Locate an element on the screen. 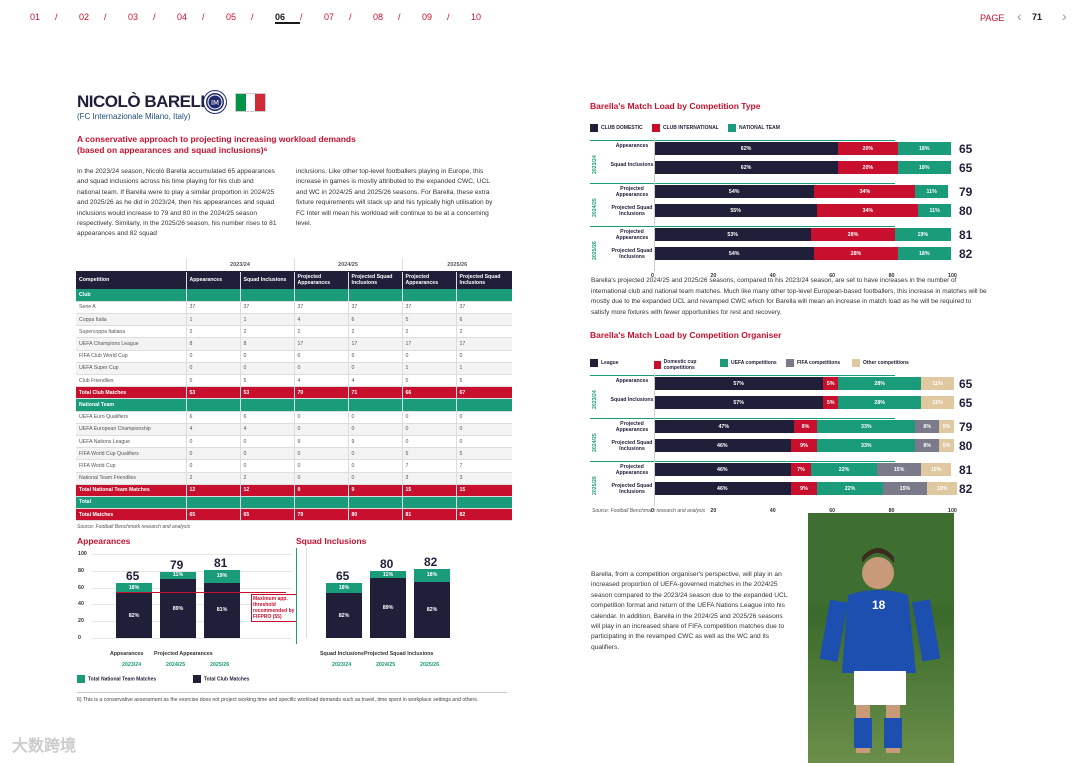  nav-item-05: 05 is located at coordinates (231, 17).